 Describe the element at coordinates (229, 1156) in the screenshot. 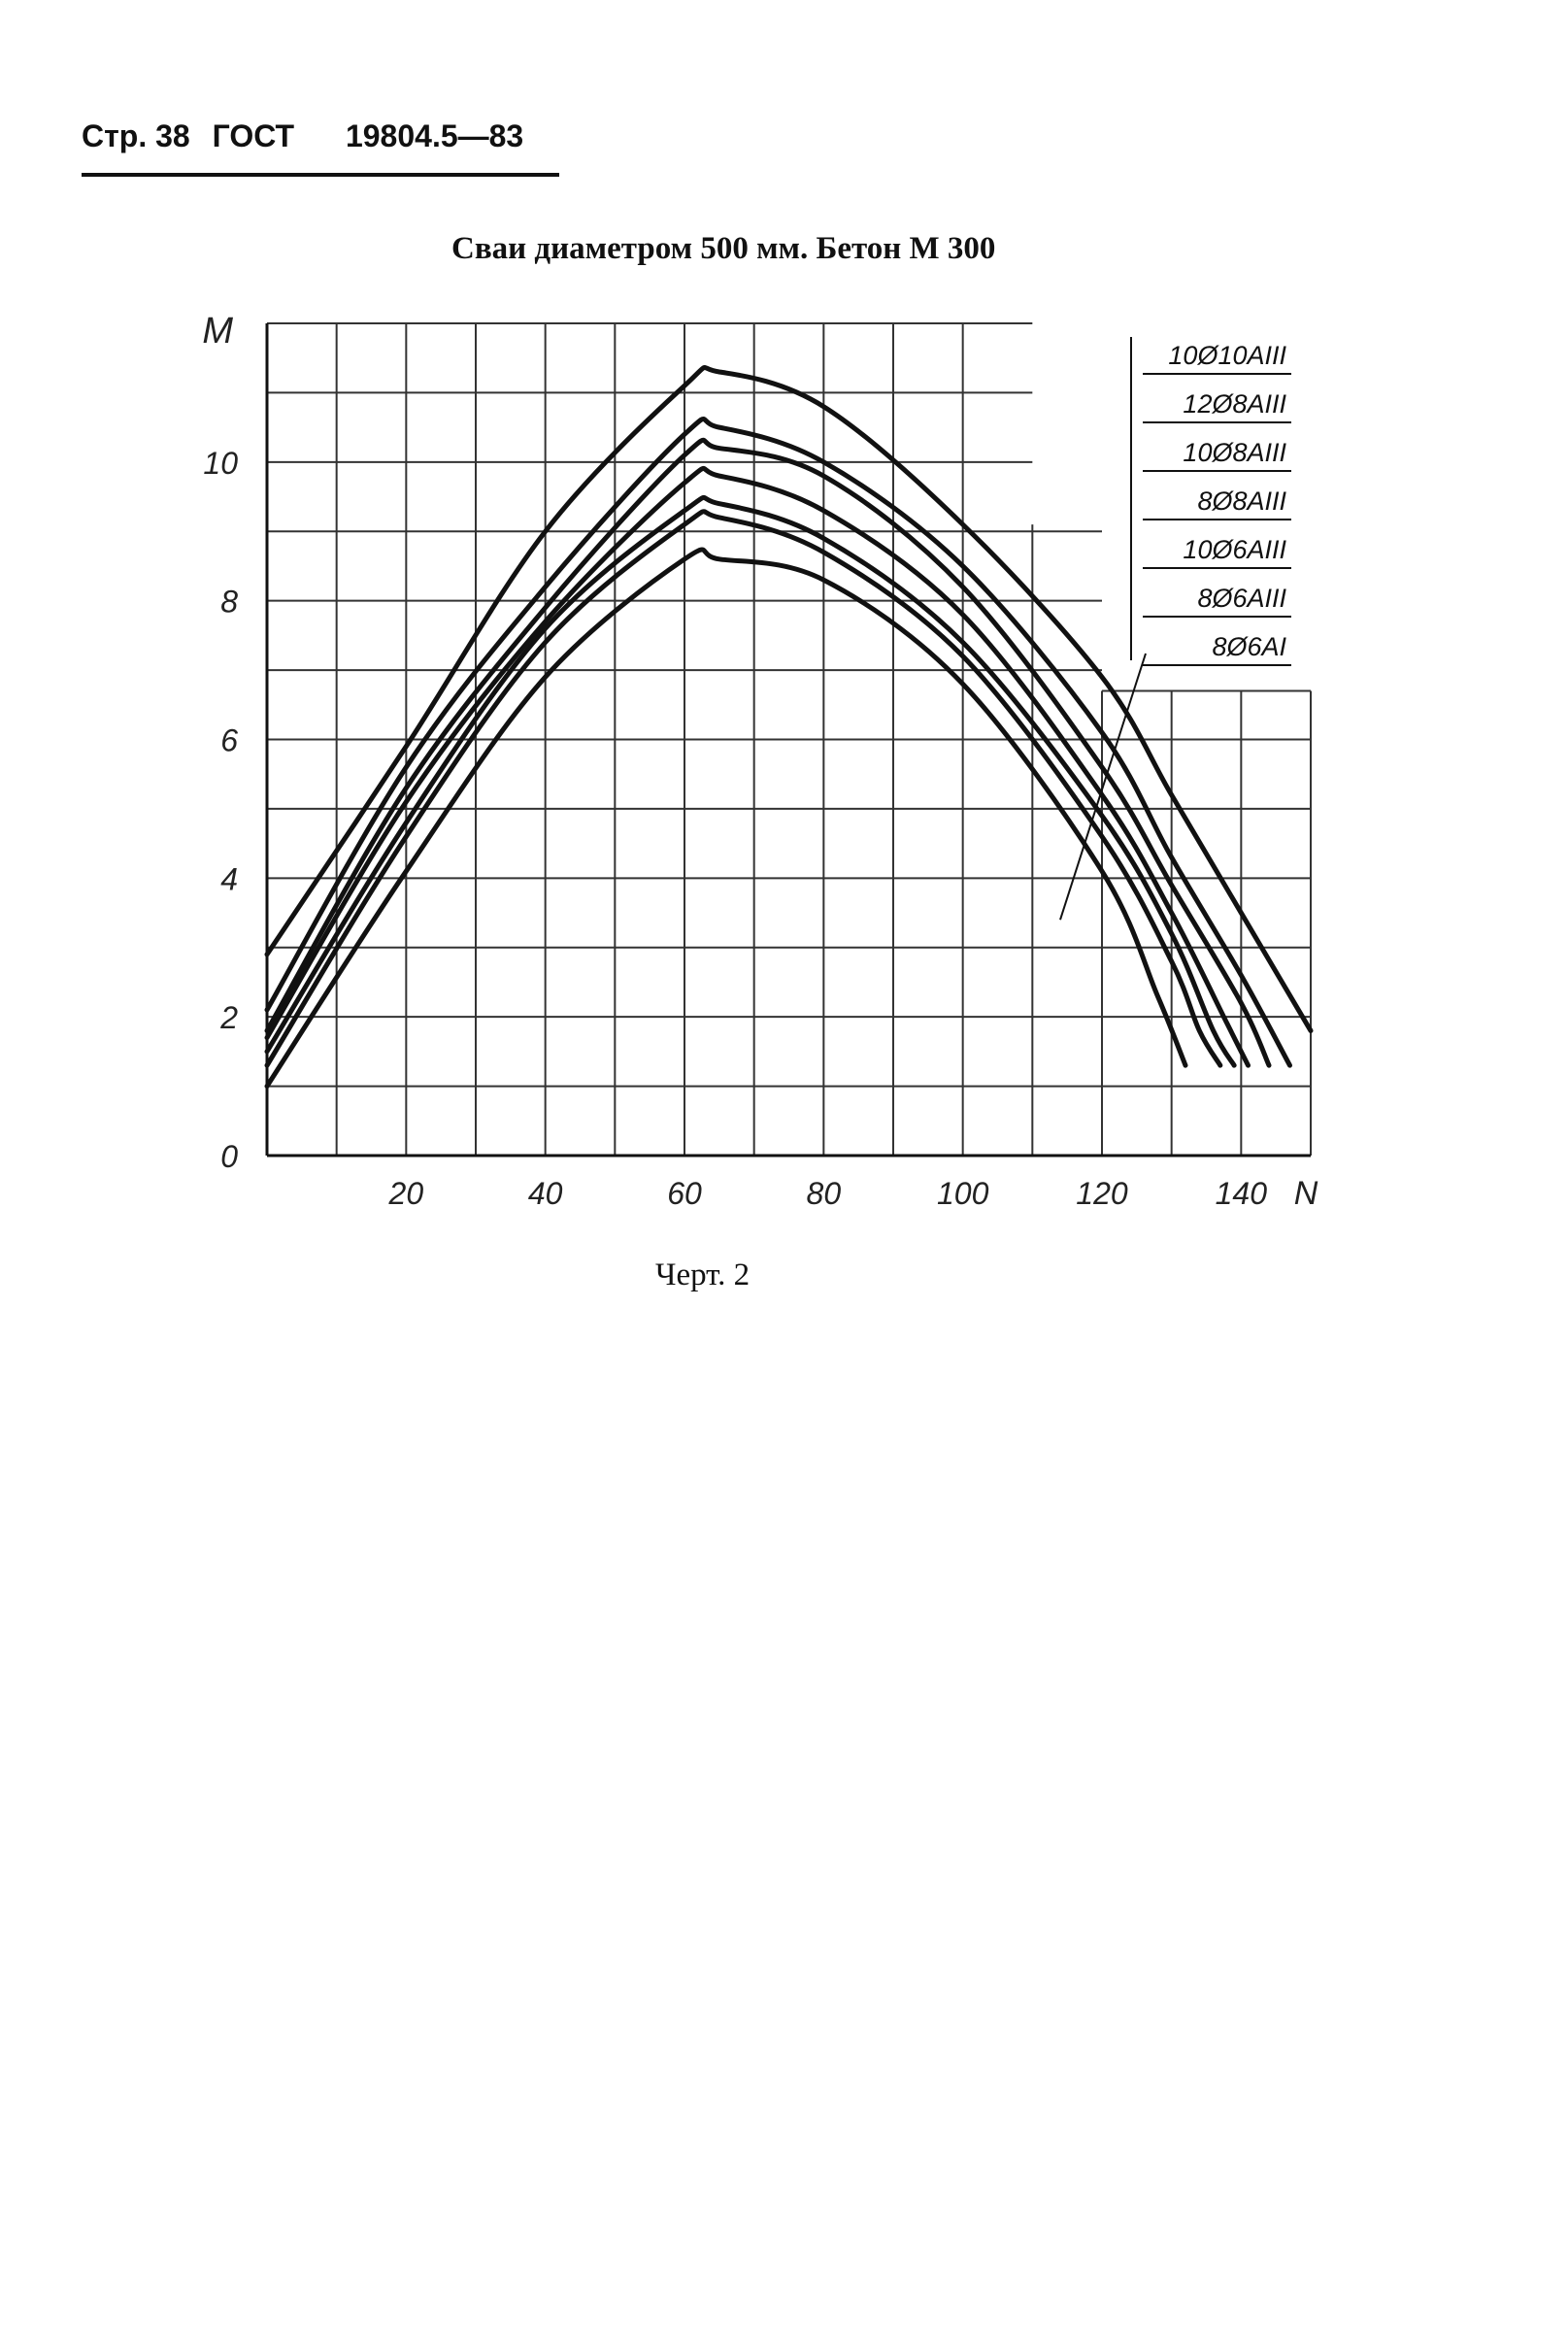

I see `y-tick-label: 0` at that location.